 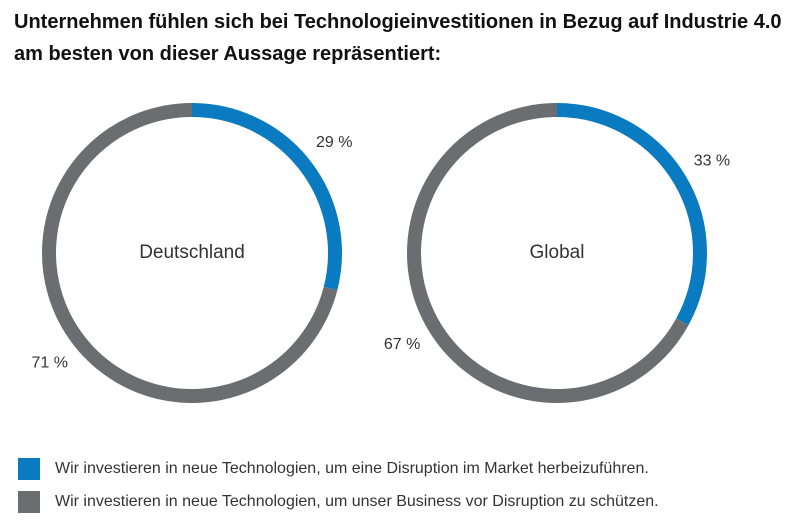 I want to click on value-label: 71 %, so click(x=50, y=363).